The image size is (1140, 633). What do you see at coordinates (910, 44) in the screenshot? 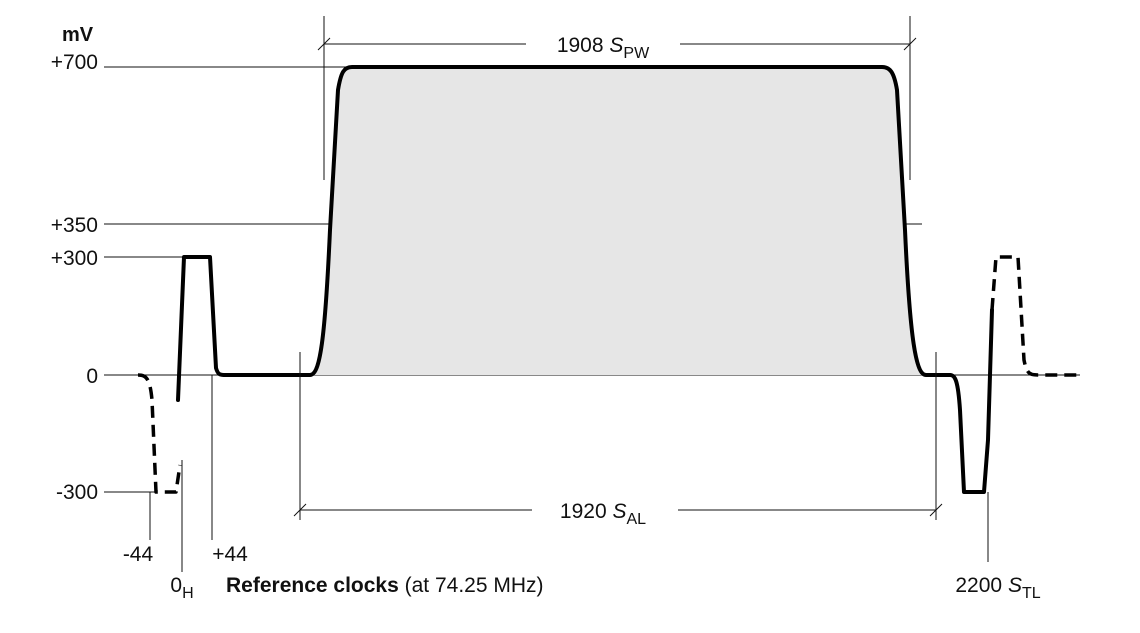
I see `dim-top-tick-right` at bounding box center [910, 44].